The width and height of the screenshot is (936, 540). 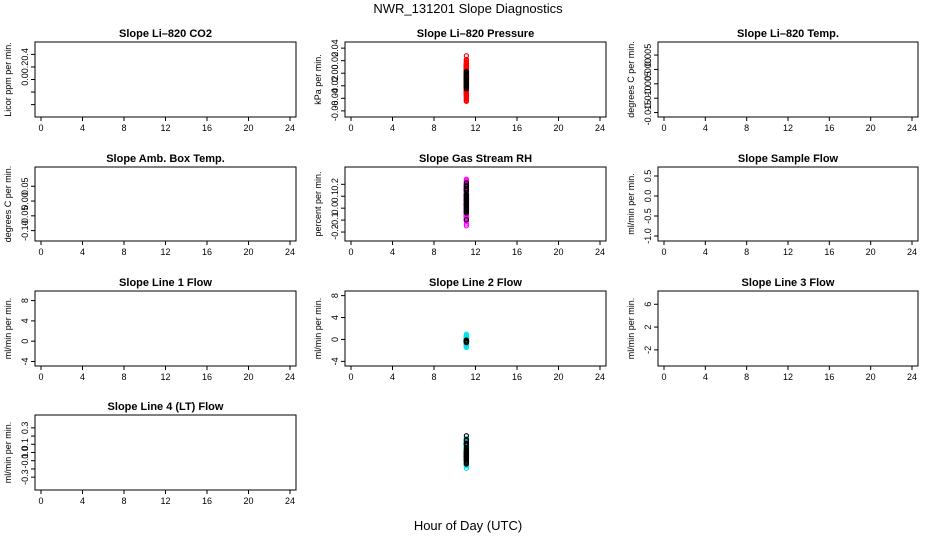 I want to click on panel-title: Slope Li–820 Temp., so click(x=788, y=34).